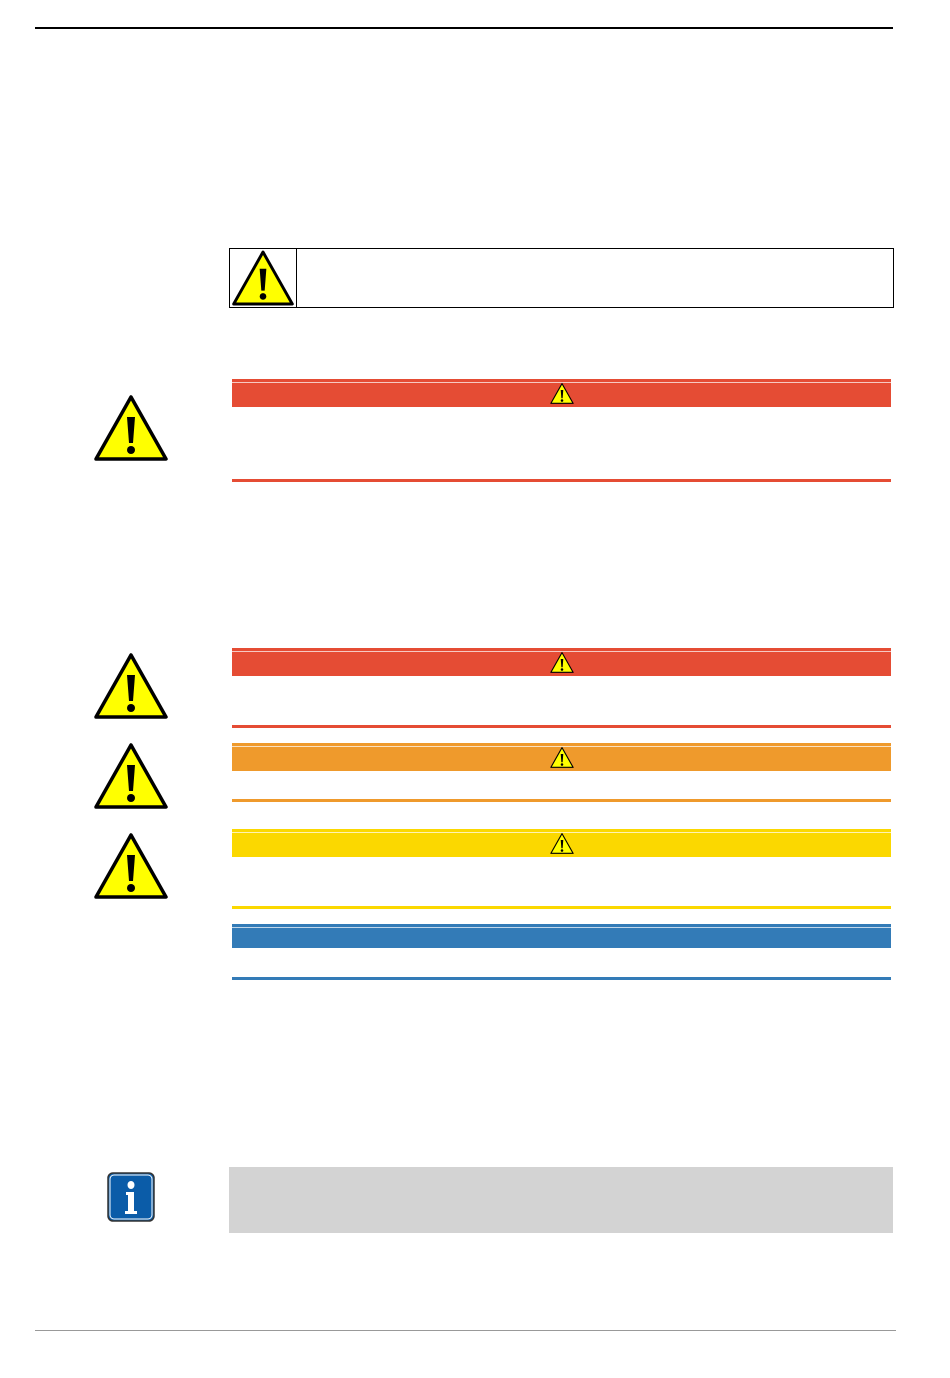 This screenshot has height=1378, width=950. I want to click on caution-bottom-rule, so click(561, 907).